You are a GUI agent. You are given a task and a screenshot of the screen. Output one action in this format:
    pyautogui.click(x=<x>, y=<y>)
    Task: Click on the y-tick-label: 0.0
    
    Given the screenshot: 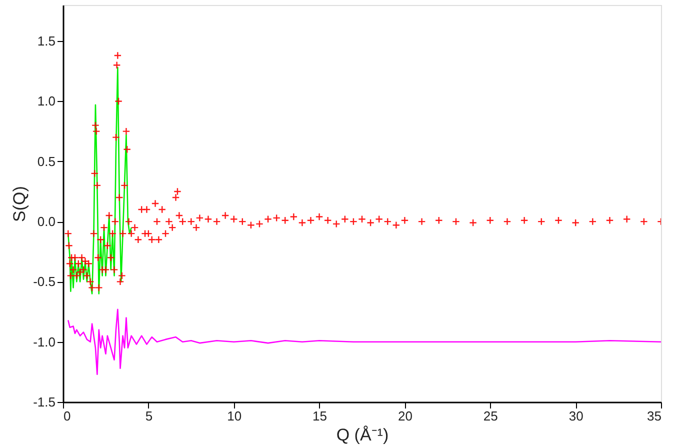 What is the action you would take?
    pyautogui.click(x=46, y=222)
    